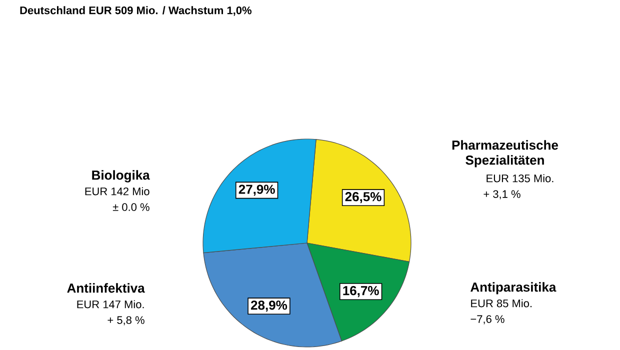 The height and width of the screenshot is (350, 620). Describe the element at coordinates (106, 288) in the screenshot. I see `slice-label: Antiinfektiva` at that location.